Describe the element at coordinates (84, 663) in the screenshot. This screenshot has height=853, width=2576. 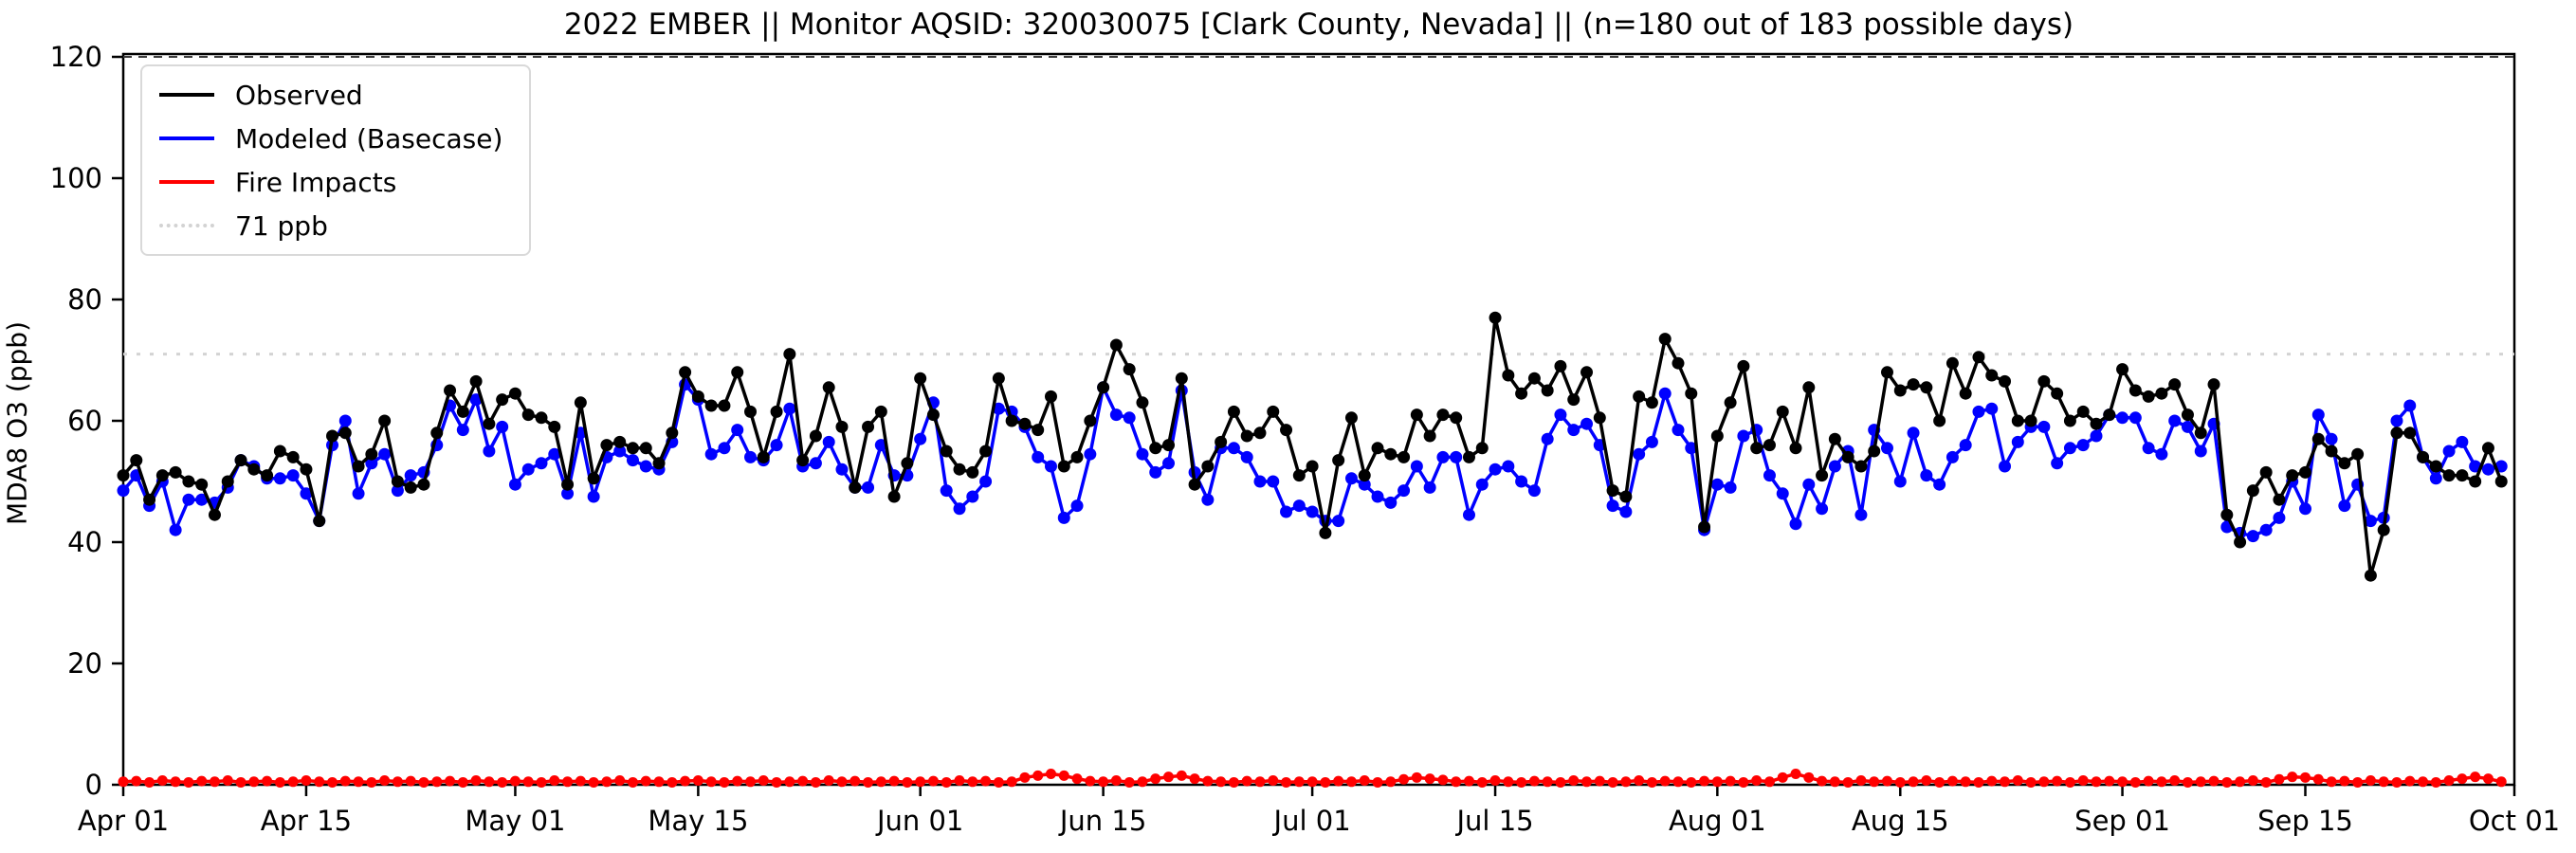
I see `y-tick-label: 20` at that location.